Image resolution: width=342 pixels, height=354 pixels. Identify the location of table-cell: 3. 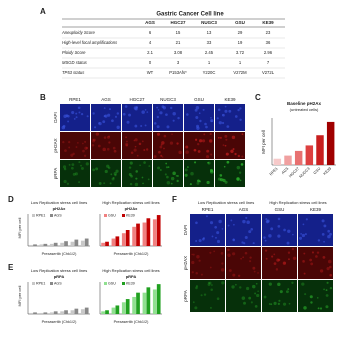
(178, 62).